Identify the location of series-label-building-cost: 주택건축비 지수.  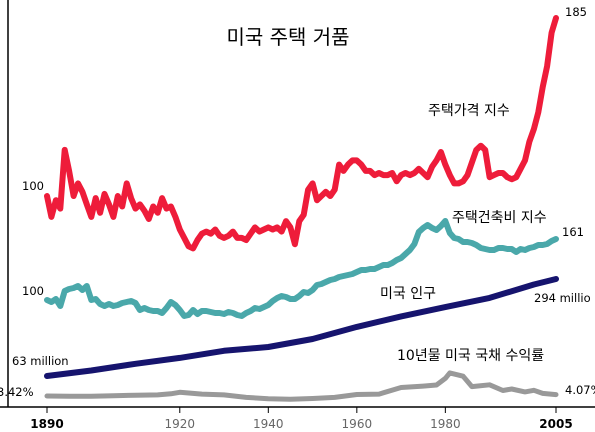
(499, 218).